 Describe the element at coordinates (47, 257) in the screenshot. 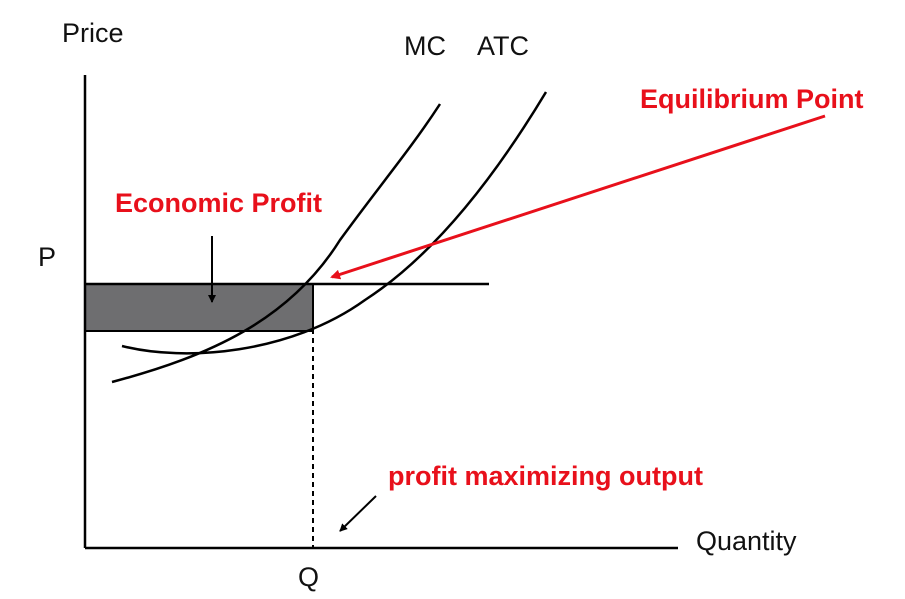

I see `y-tick-label-p: P` at that location.